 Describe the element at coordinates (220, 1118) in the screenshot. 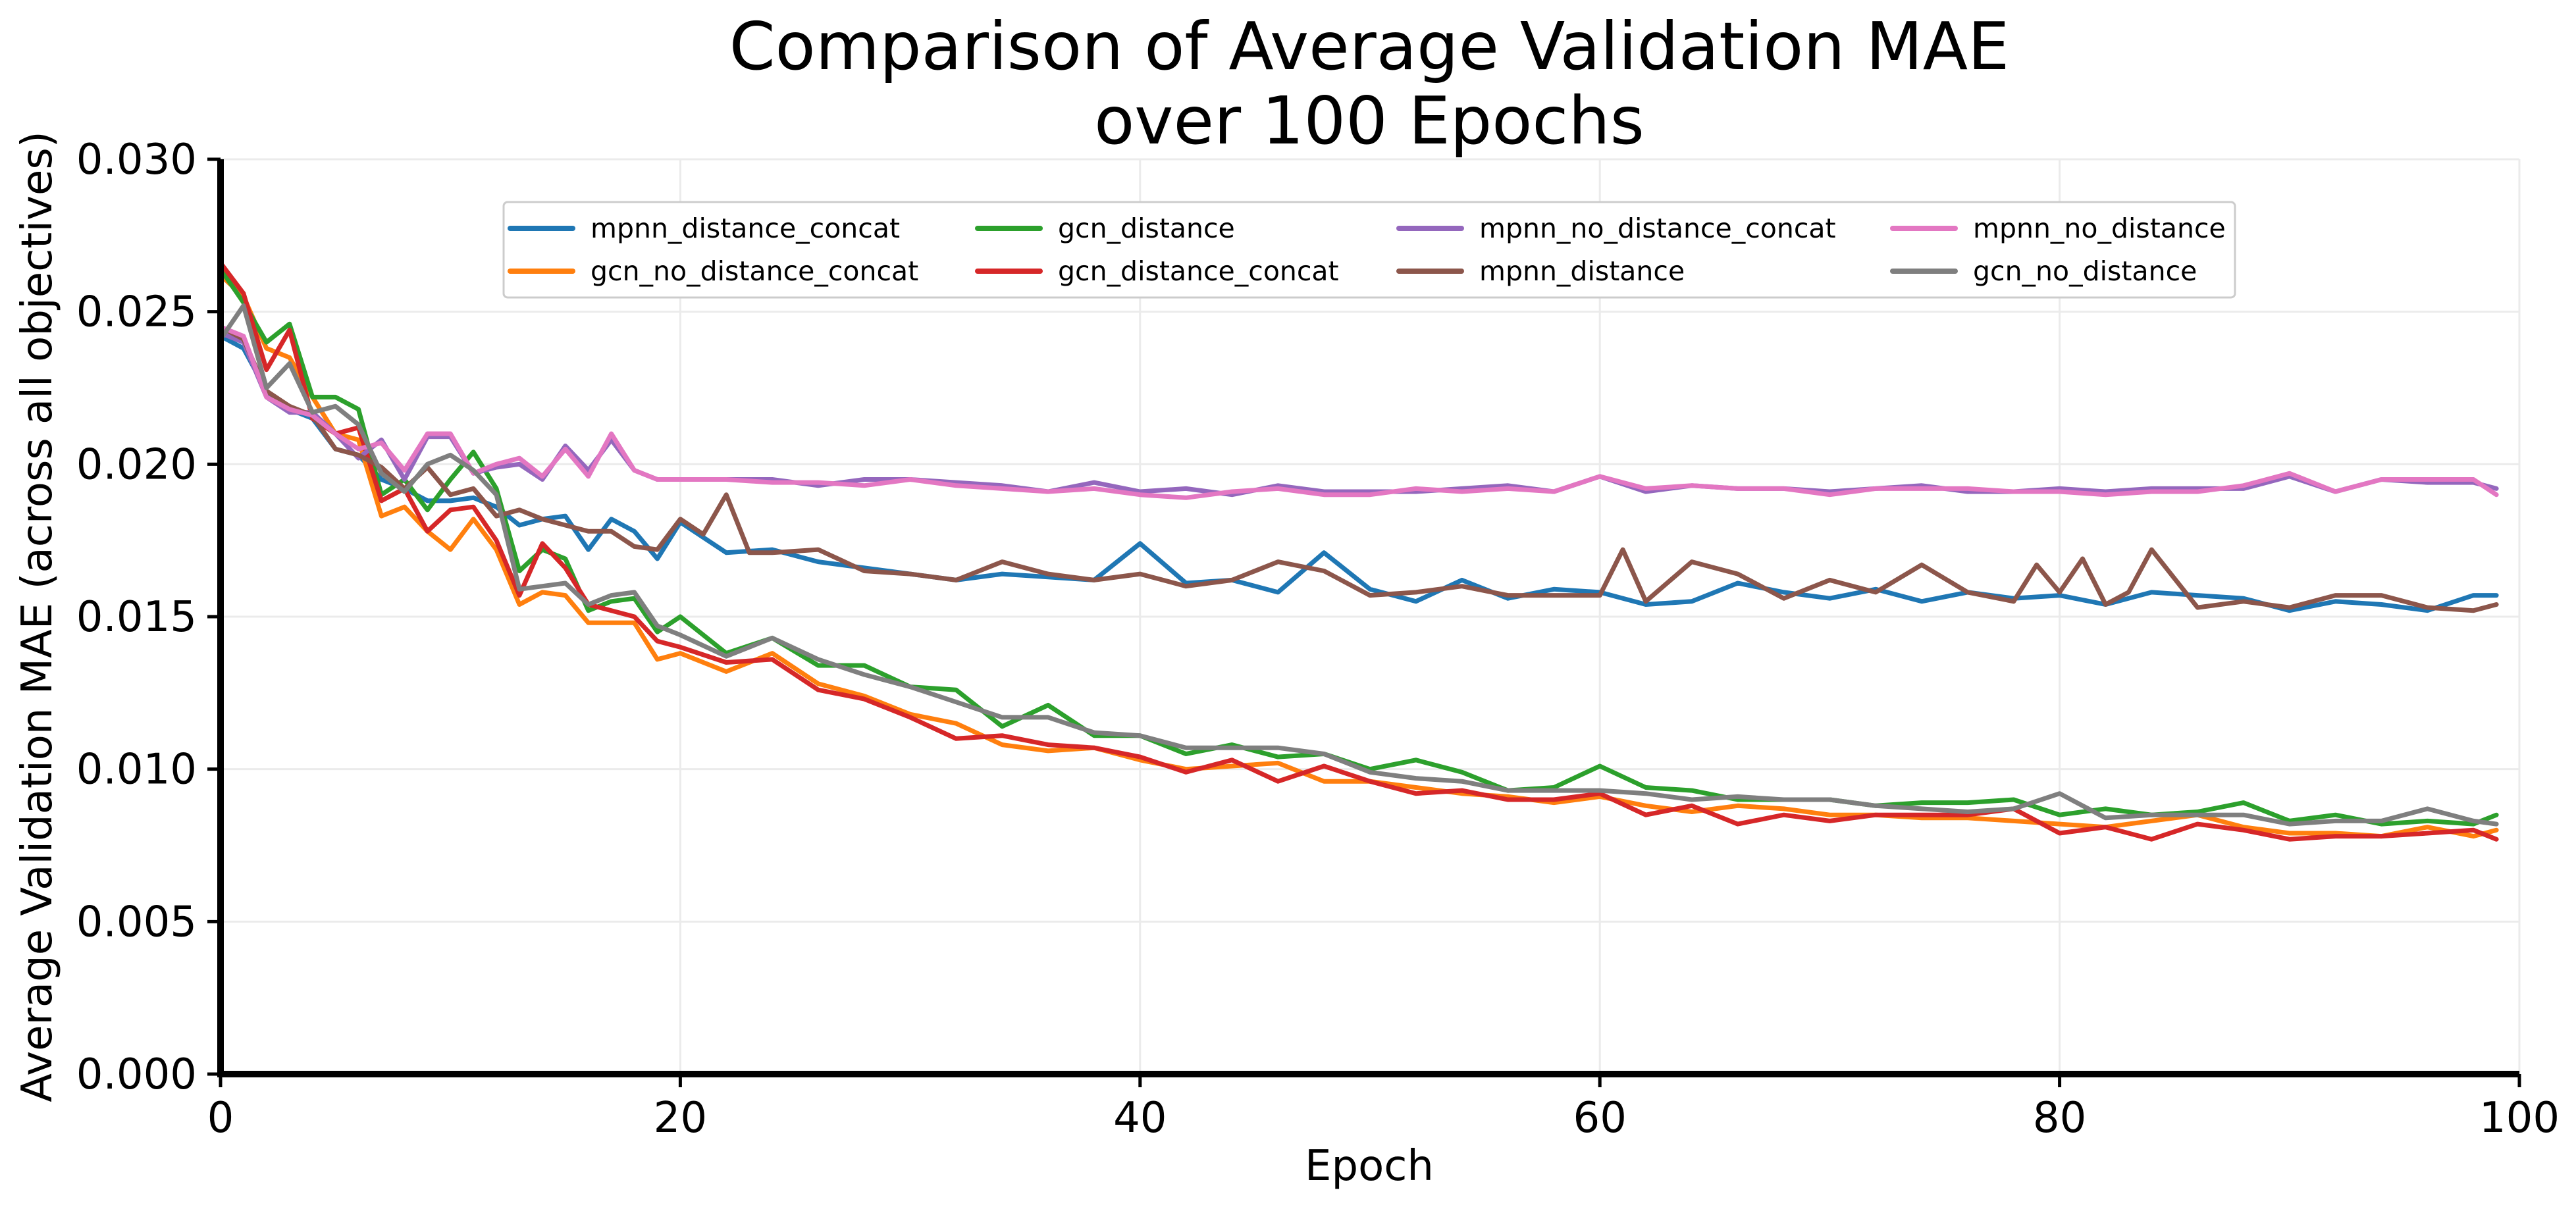

I see `x-tick-label: 0` at that location.